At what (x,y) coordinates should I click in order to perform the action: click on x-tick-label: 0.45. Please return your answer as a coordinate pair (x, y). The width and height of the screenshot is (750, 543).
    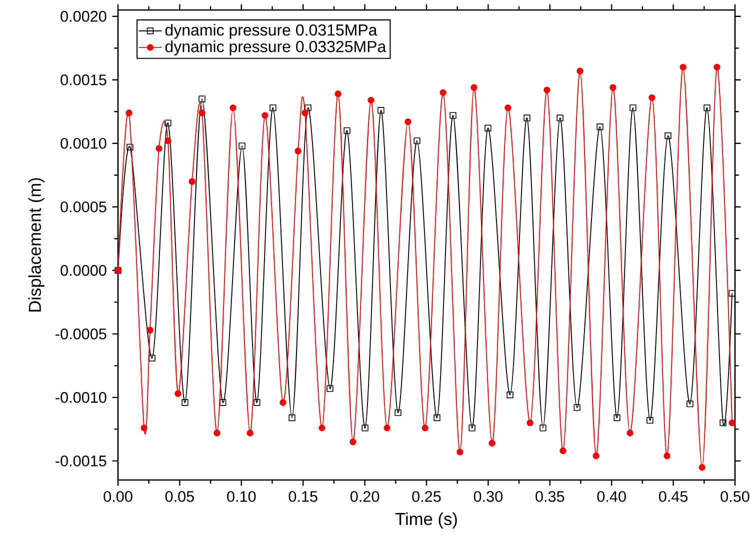
    Looking at the image, I should click on (673, 496).